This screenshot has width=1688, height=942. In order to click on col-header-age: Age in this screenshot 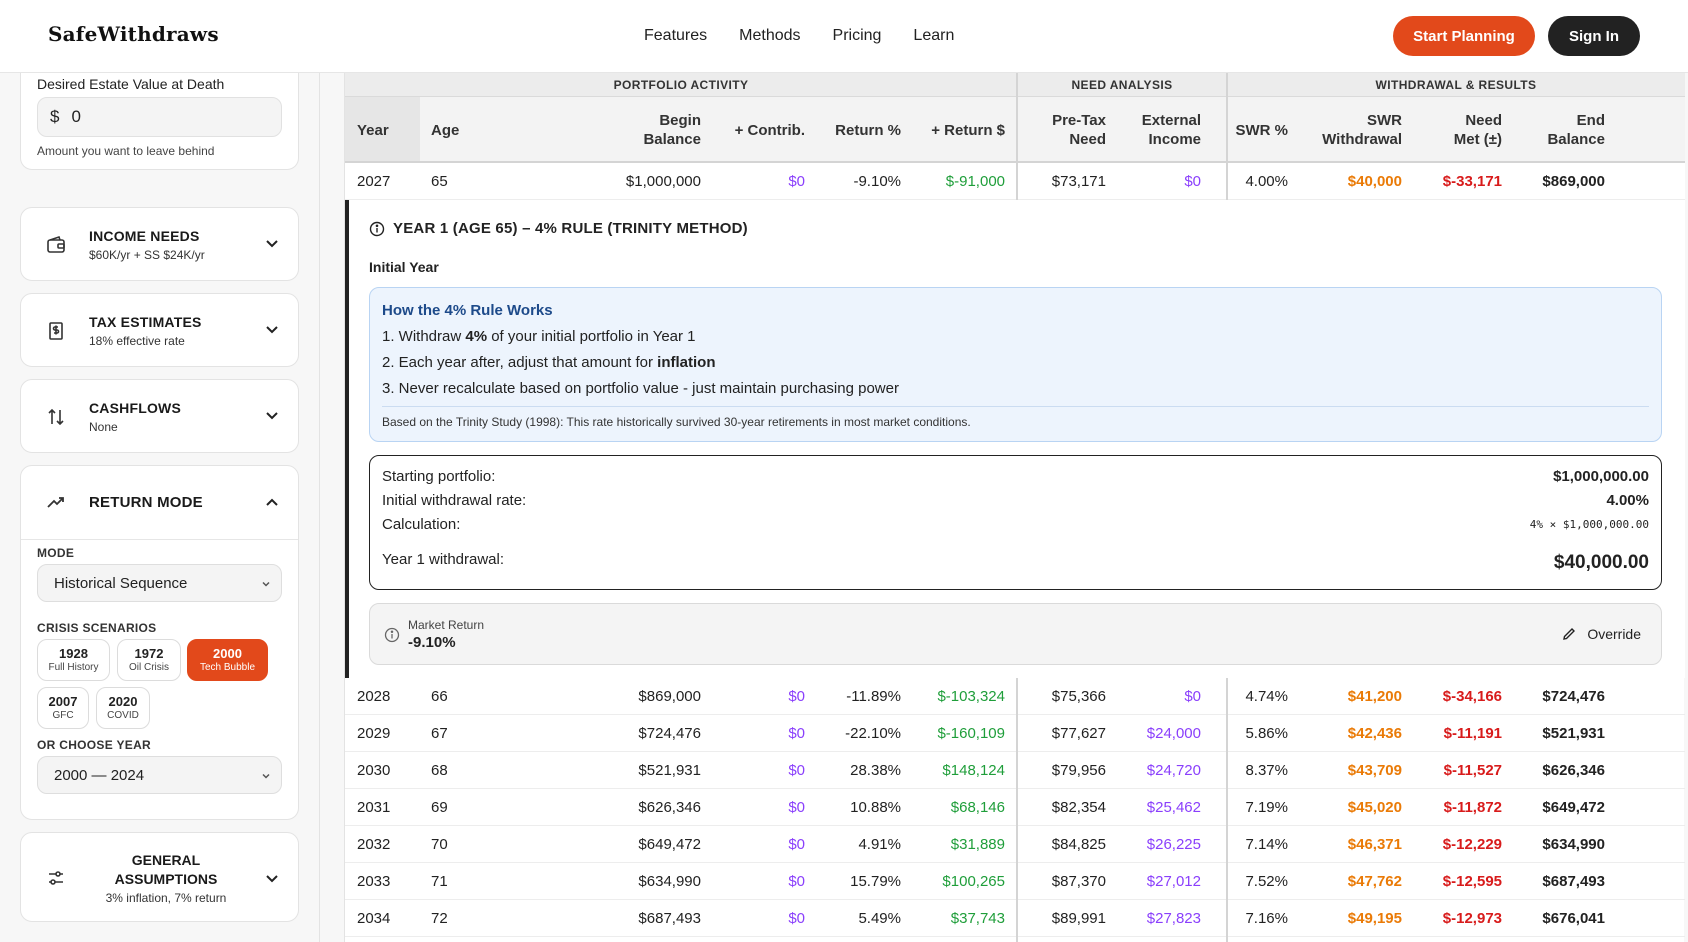, I will do `click(445, 130)`.